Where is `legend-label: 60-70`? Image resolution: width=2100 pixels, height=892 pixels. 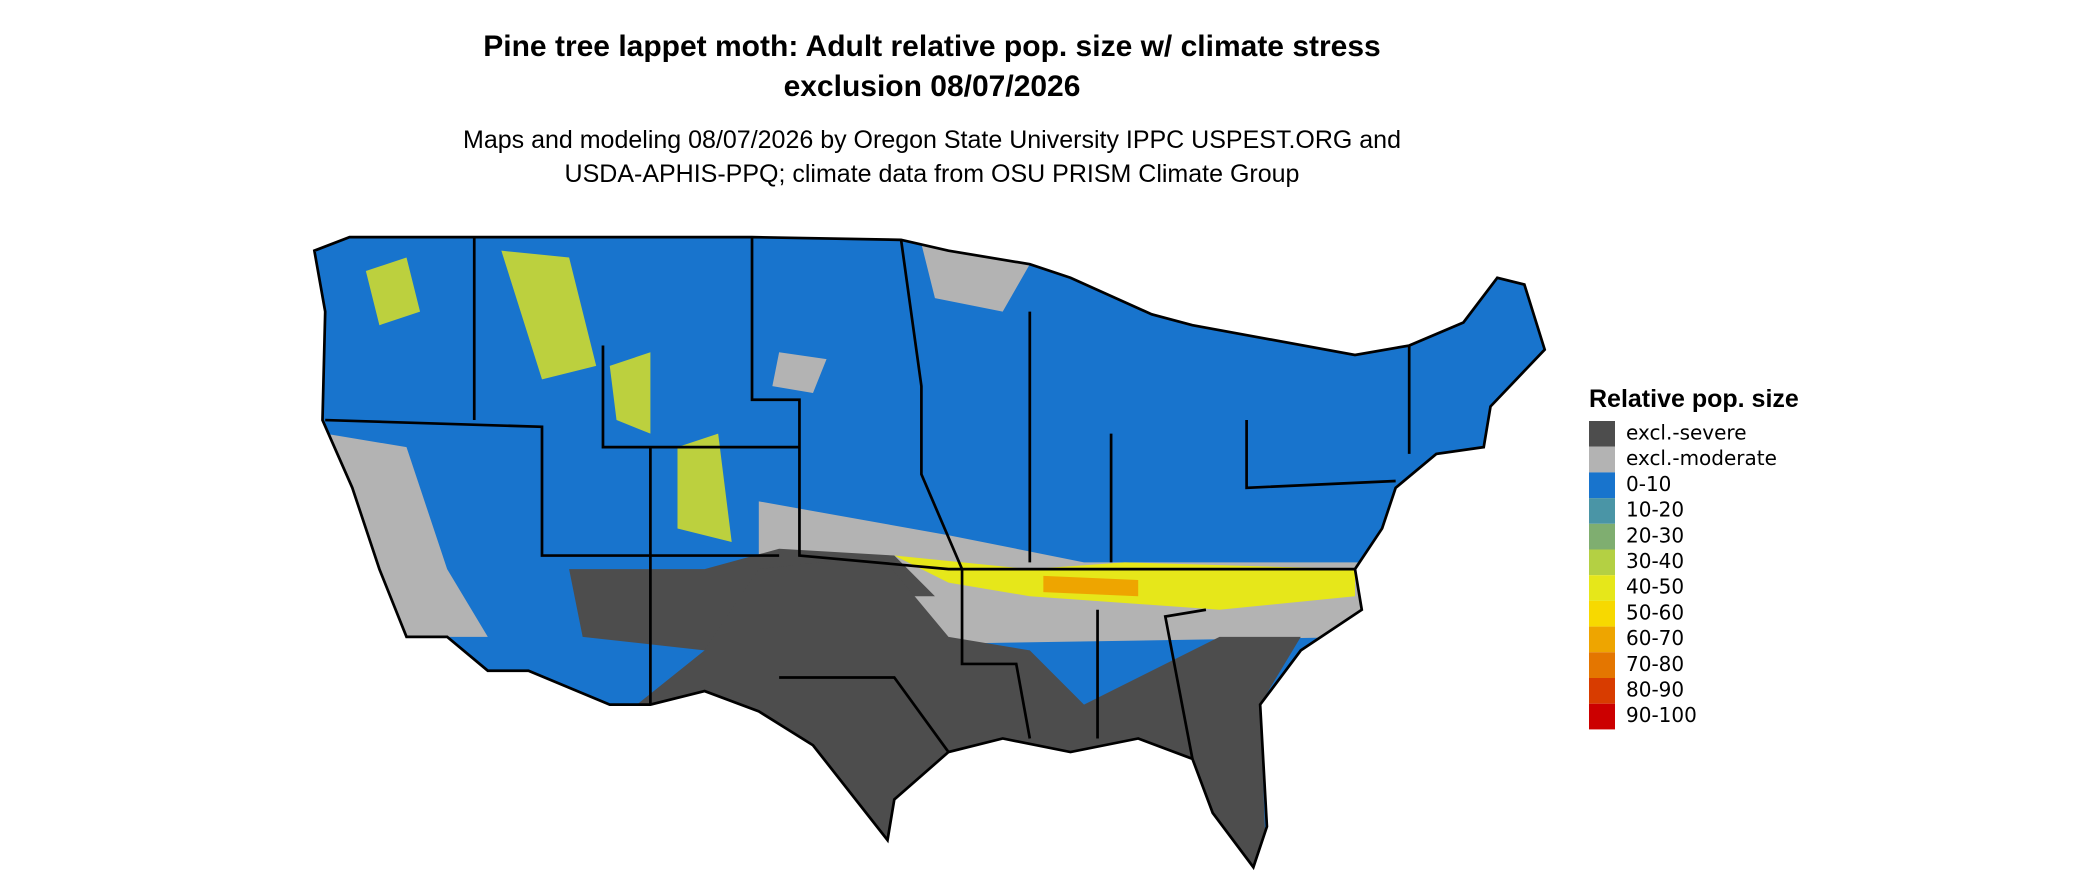
legend-label: 60-70 is located at coordinates (1655, 638).